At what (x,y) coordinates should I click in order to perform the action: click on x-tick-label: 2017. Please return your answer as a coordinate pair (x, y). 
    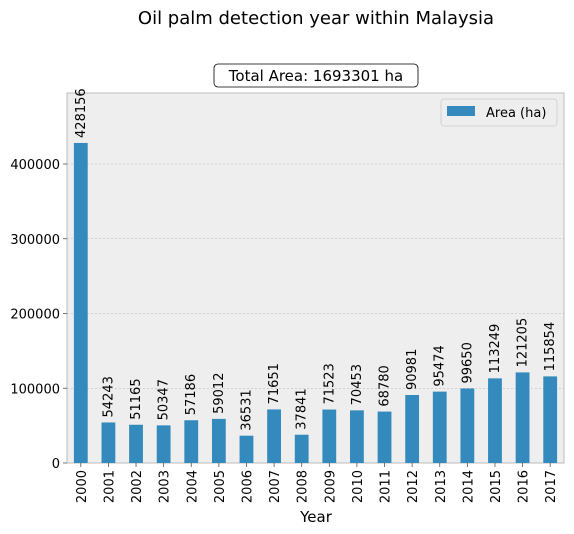
    Looking at the image, I should click on (551, 486).